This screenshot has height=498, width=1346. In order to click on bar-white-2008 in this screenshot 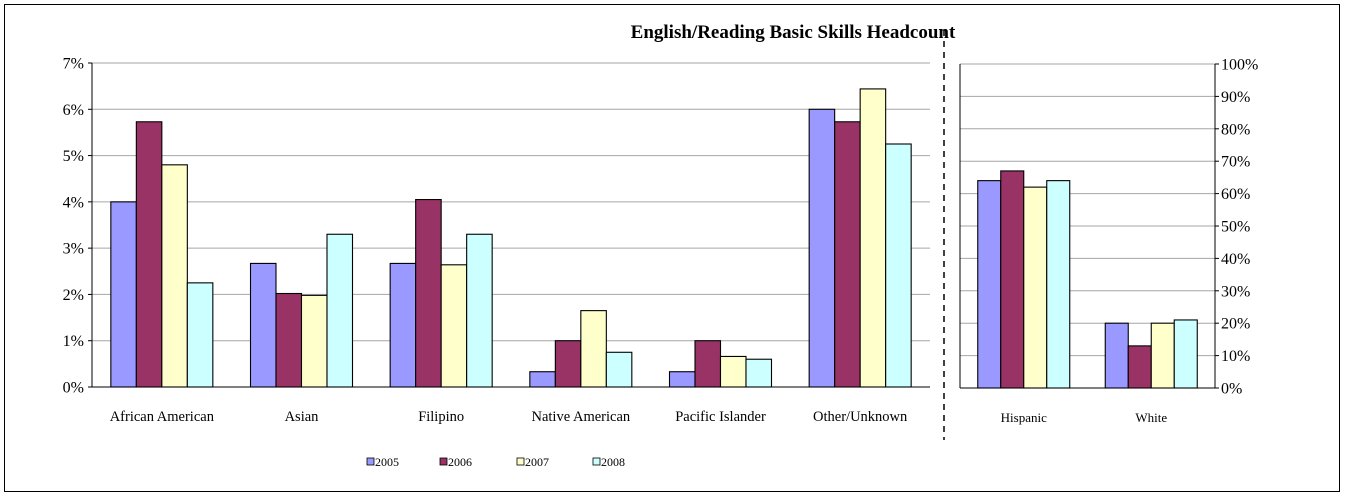, I will do `click(1185, 354)`.